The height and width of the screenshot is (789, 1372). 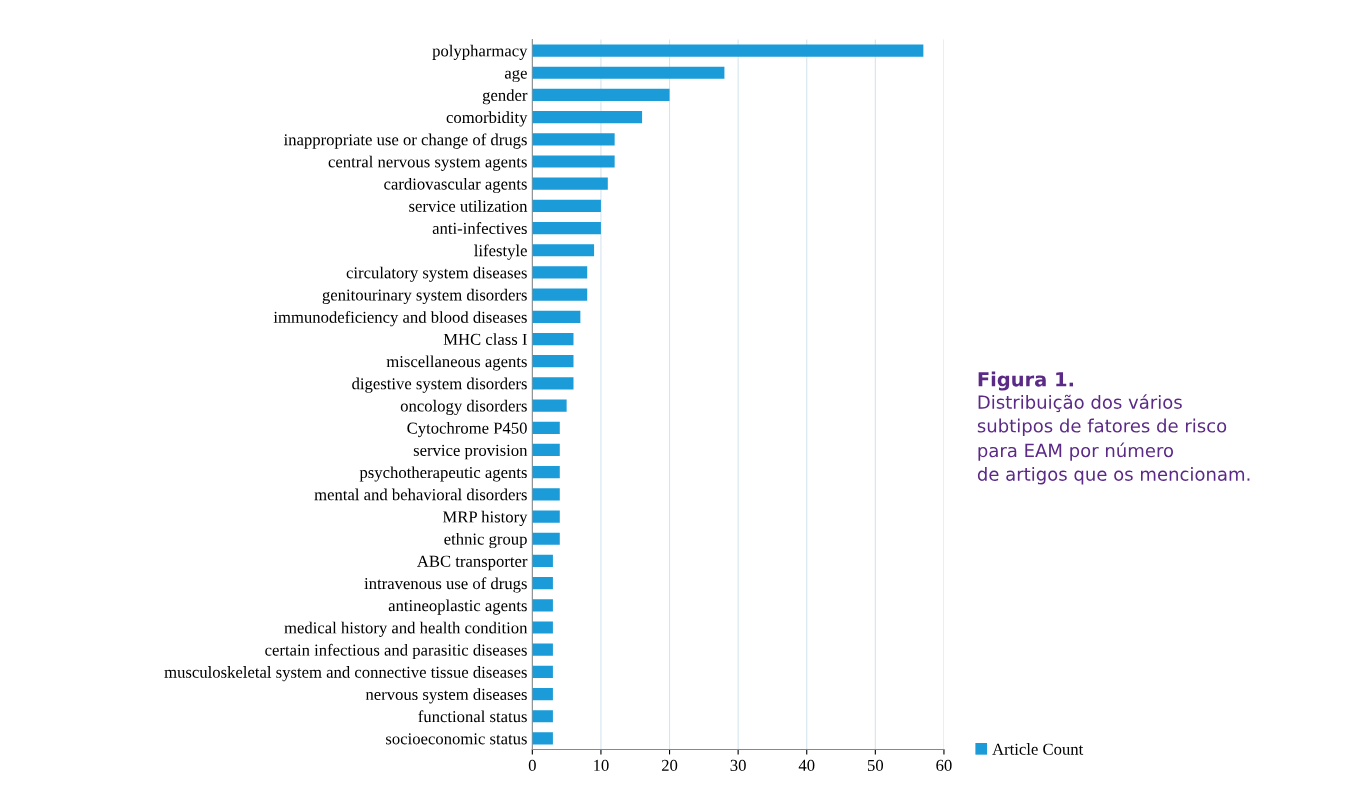 I want to click on x-tick-label: 30, so click(x=738, y=765).